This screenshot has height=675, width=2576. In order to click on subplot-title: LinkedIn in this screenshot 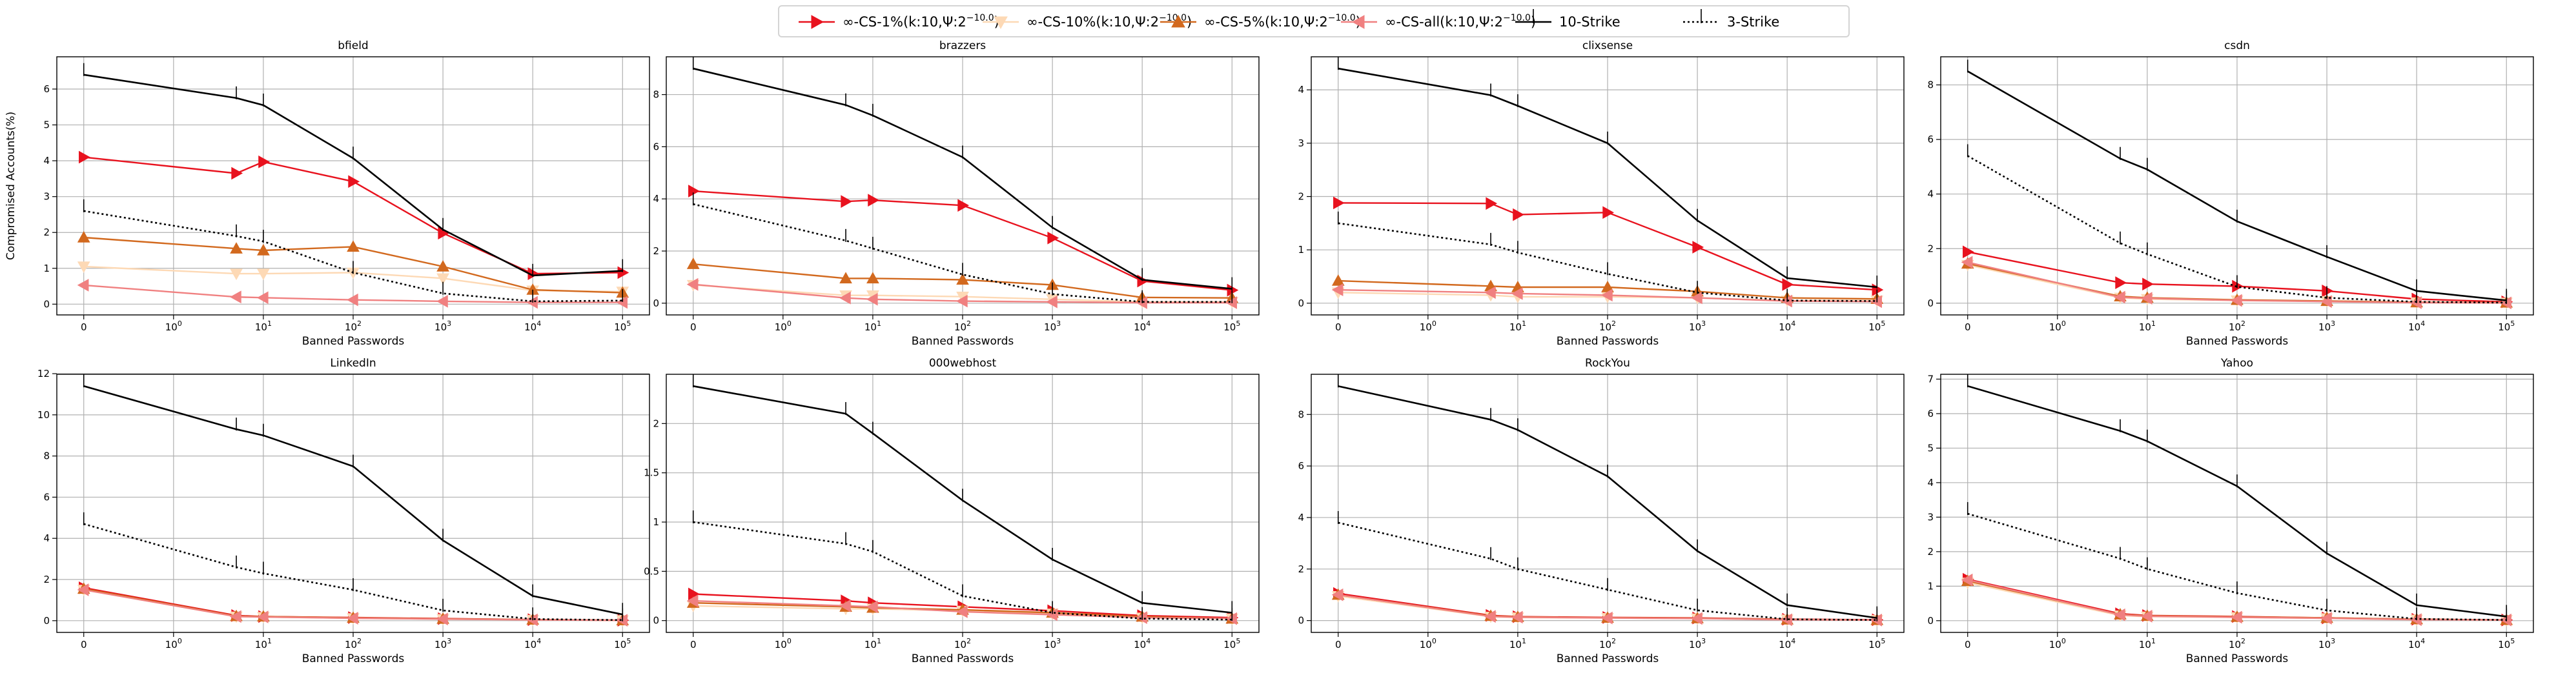, I will do `click(353, 364)`.